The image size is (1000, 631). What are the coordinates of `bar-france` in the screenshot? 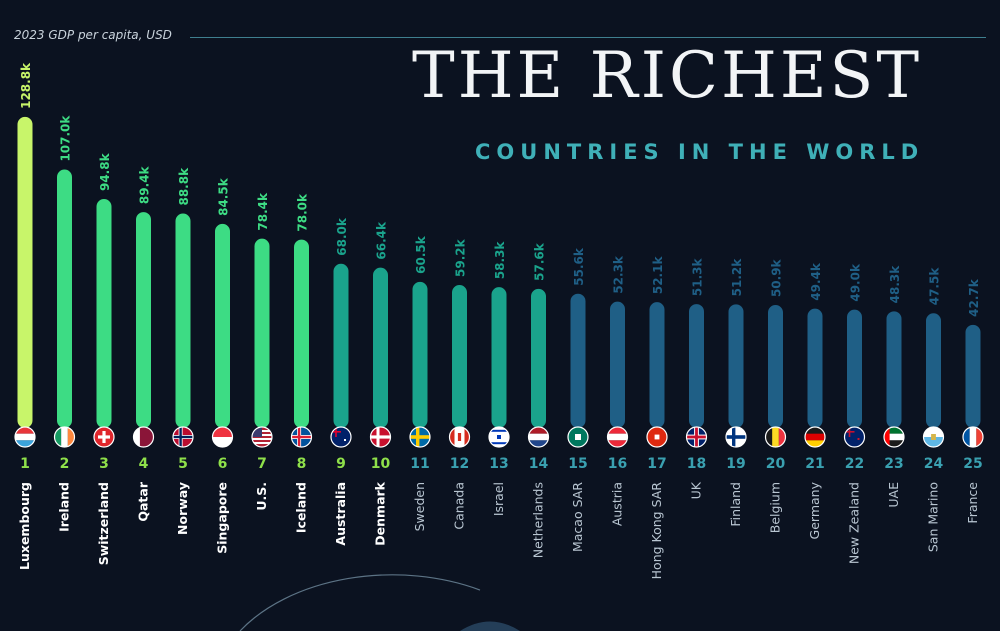 It's located at (973, 376).